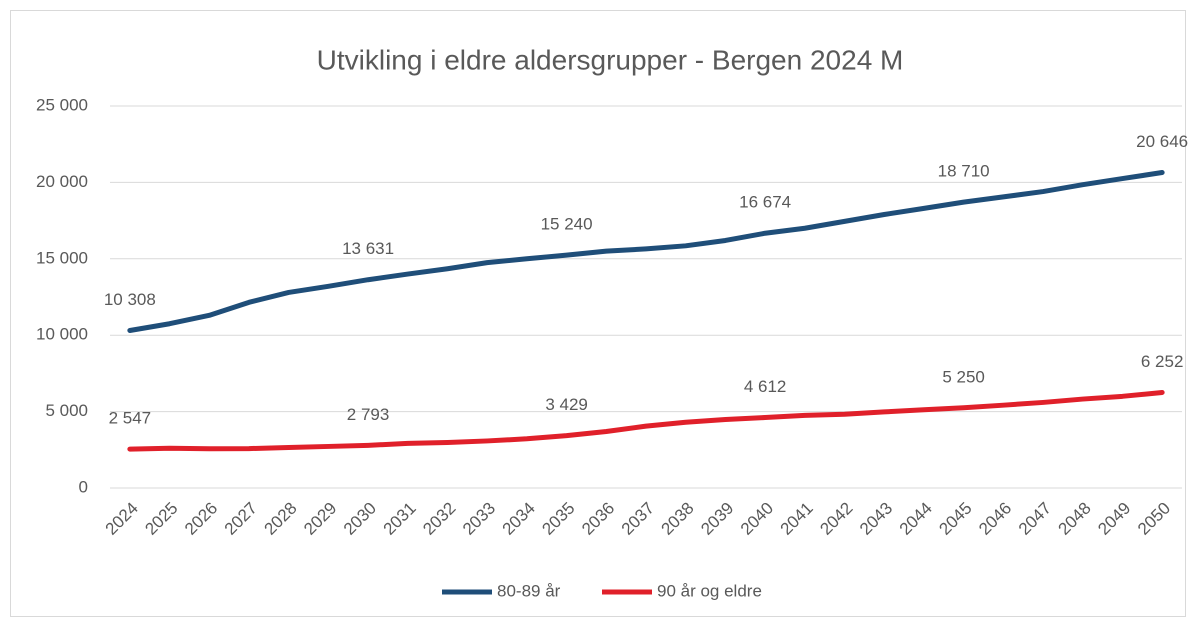 This screenshot has height=619, width=1196. What do you see at coordinates (1162, 141) in the screenshot?
I see `data-label: 20 646` at bounding box center [1162, 141].